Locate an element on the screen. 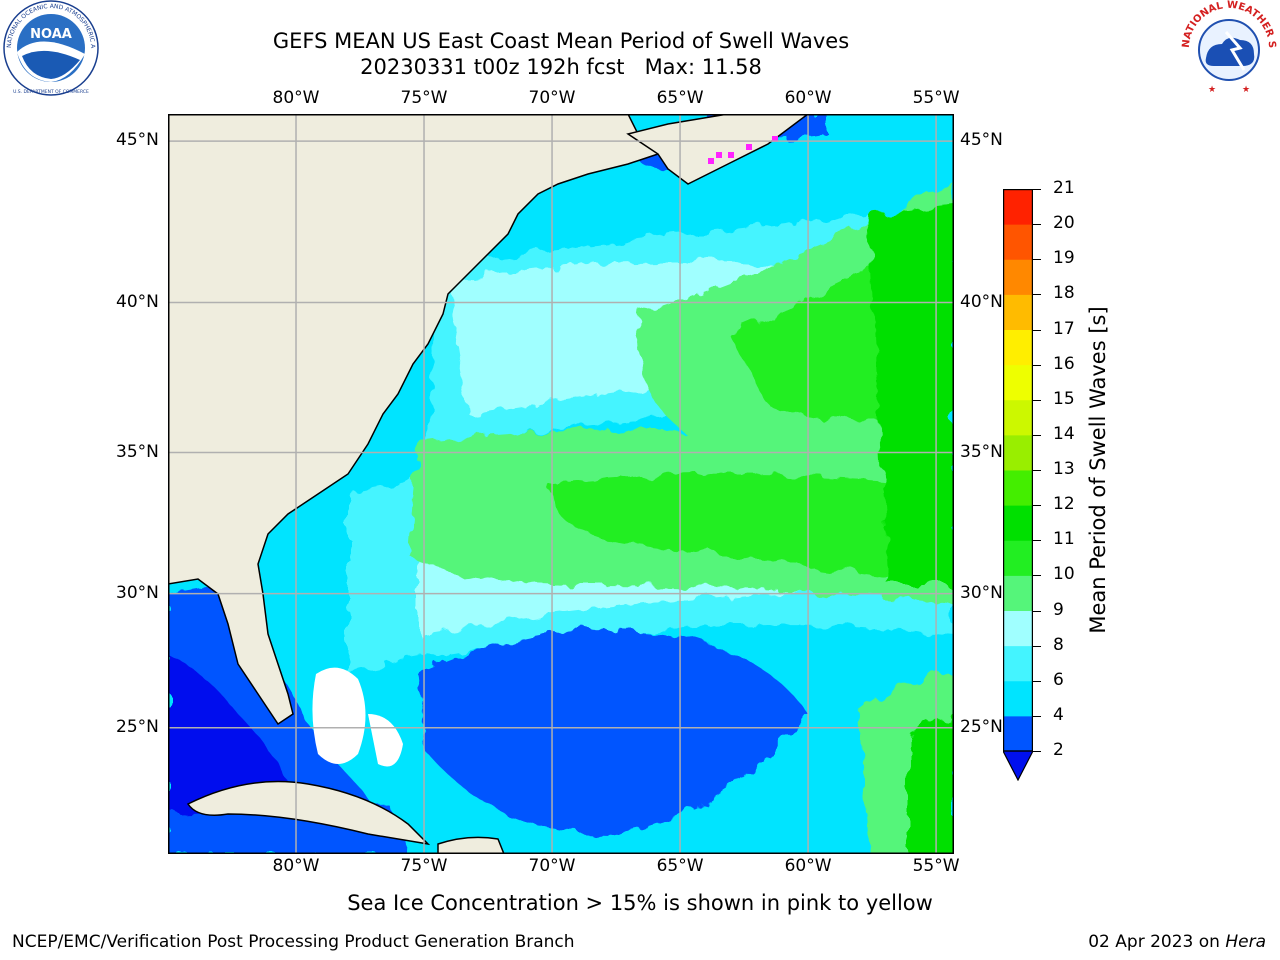 The image size is (1280, 960). lat-label-right: 30°N is located at coordinates (981, 592).